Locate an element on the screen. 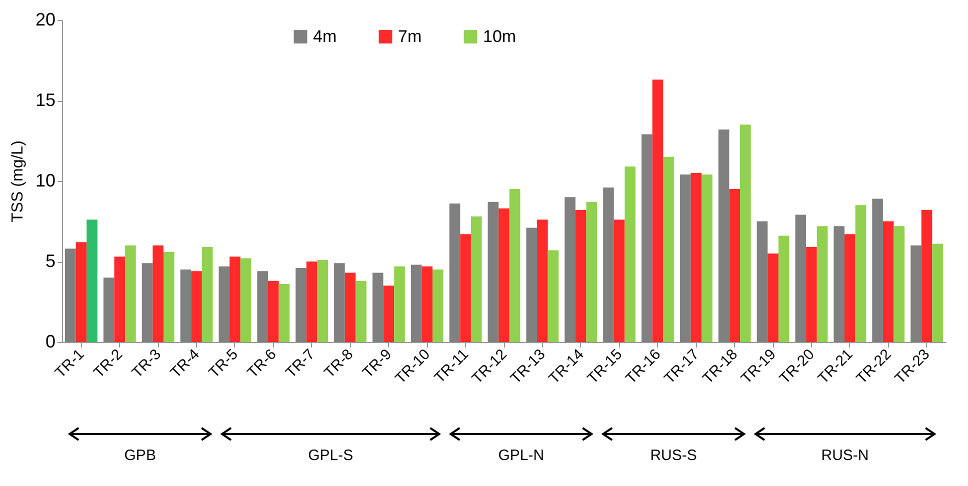 The width and height of the screenshot is (968, 486). text: GPL-S is located at coordinates (331, 455).